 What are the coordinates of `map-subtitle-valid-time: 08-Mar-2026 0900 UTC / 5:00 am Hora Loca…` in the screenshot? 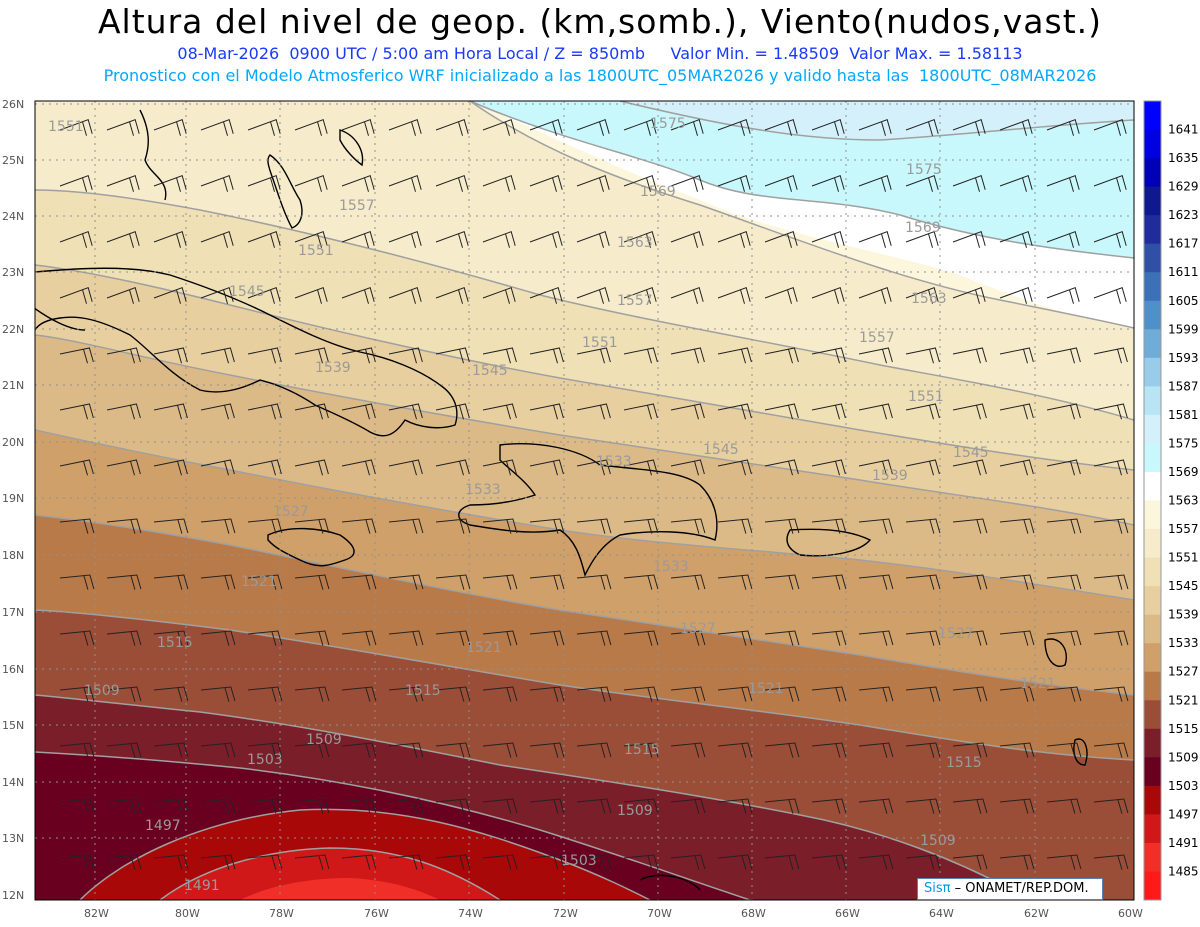 It's located at (600, 53).